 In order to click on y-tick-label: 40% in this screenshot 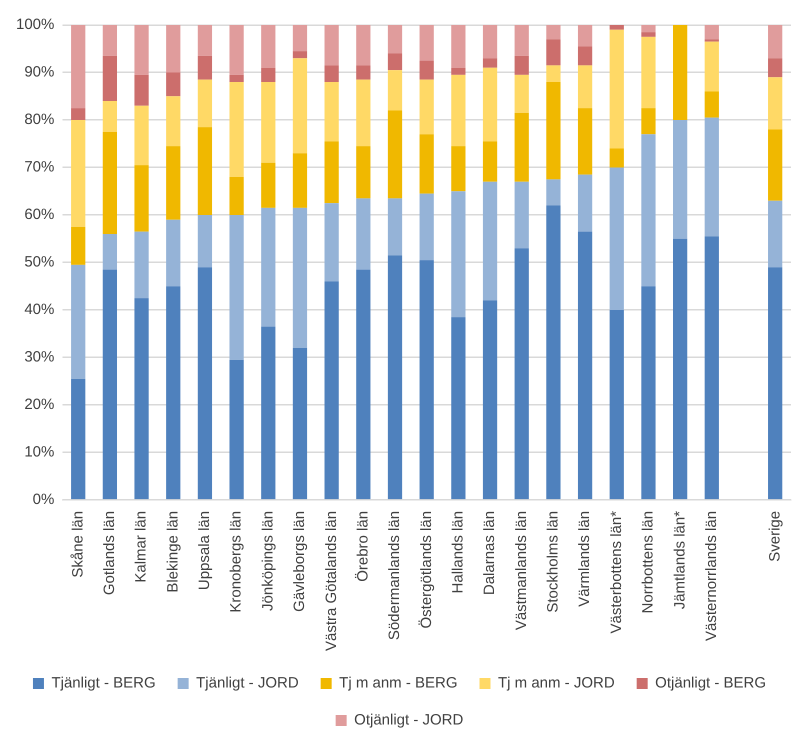, I will do `click(39, 309)`.